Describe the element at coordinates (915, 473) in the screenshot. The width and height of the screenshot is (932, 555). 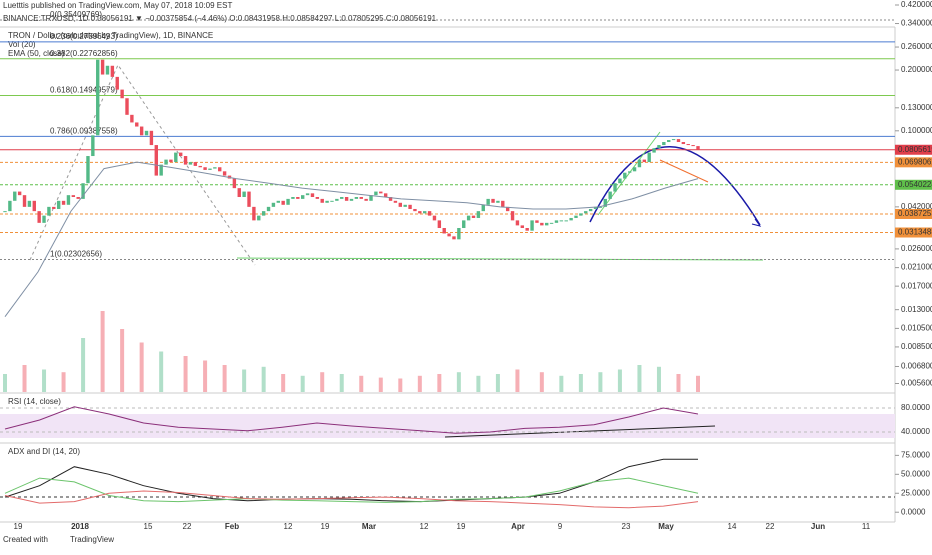
I see `y-tick-label: 50.0000` at that location.